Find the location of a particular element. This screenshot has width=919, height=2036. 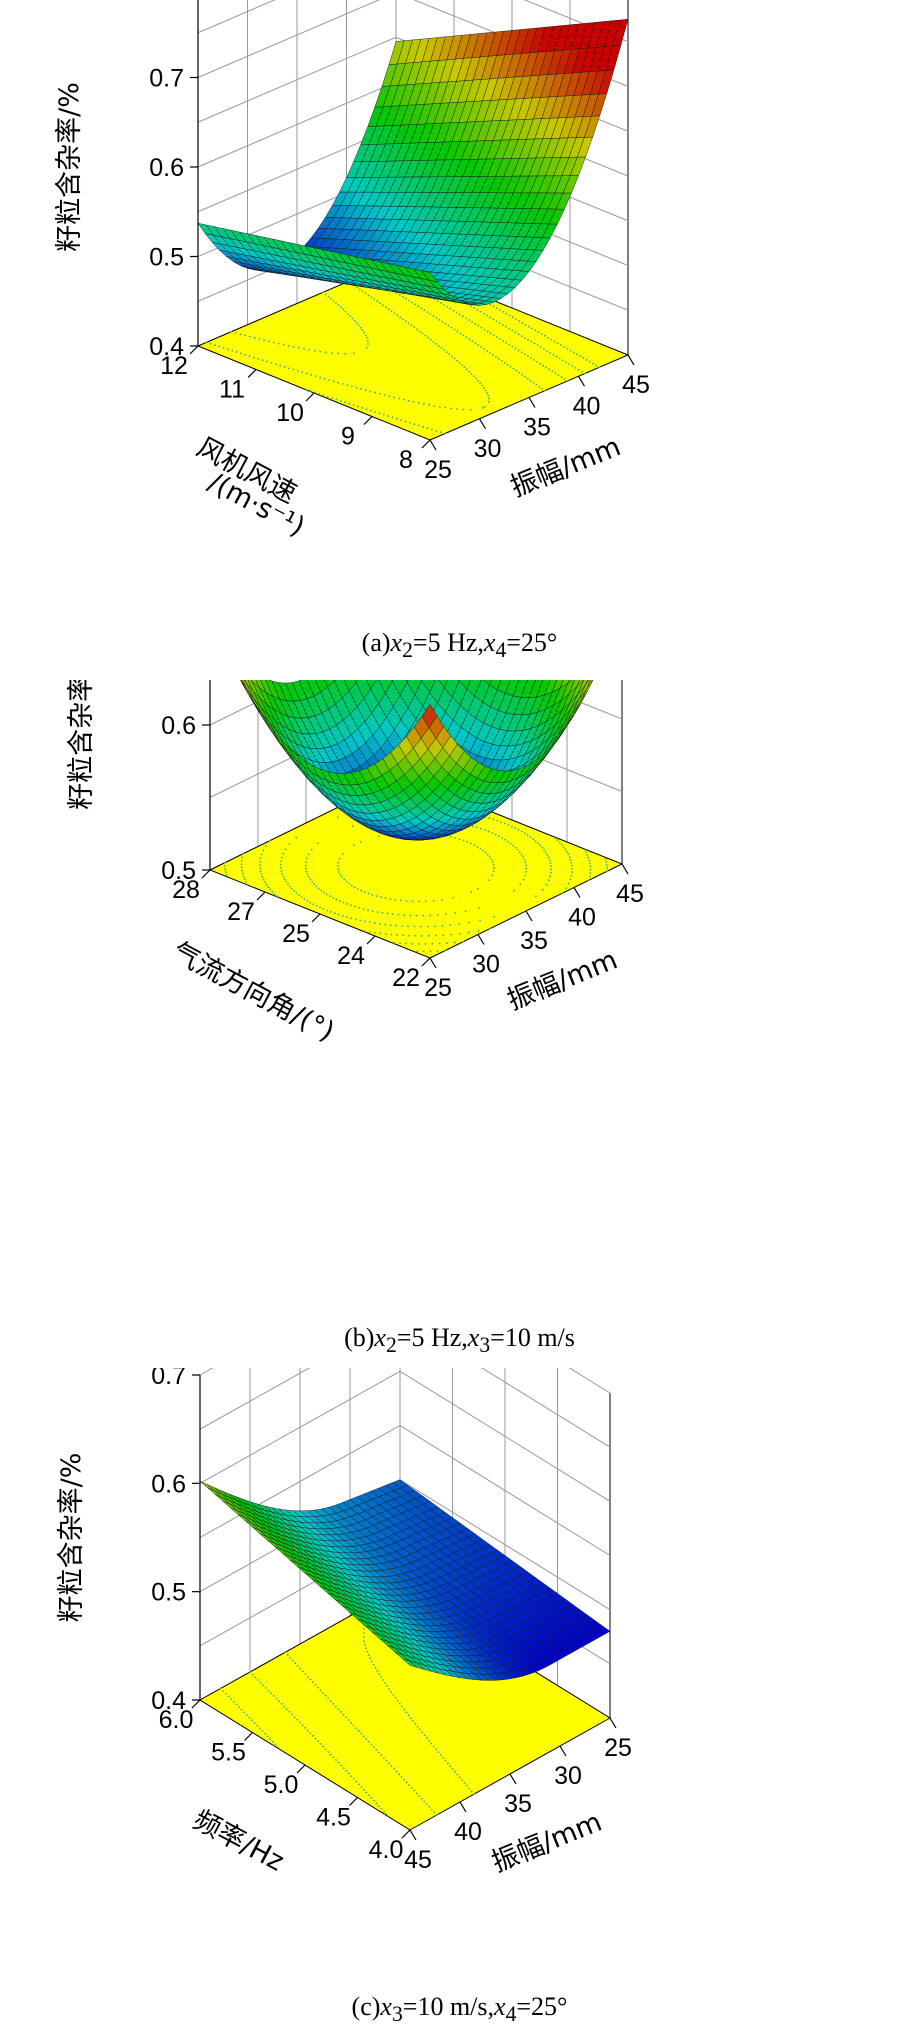

z-axis-label: 籽粒含杂率/% is located at coordinates (71, 1538).